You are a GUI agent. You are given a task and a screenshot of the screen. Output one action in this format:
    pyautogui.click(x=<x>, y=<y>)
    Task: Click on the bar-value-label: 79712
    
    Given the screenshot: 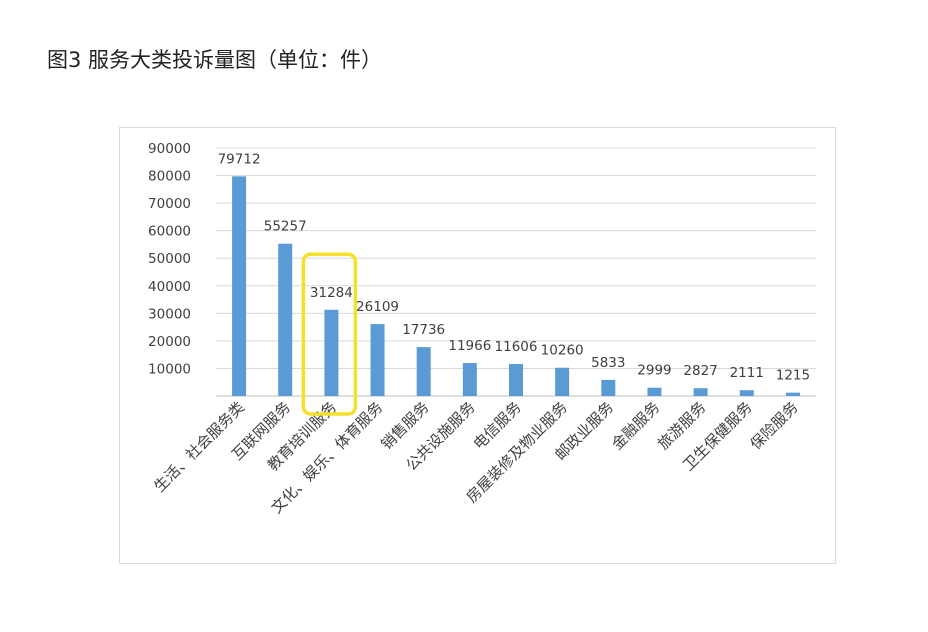 What is the action you would take?
    pyautogui.click(x=239, y=159)
    